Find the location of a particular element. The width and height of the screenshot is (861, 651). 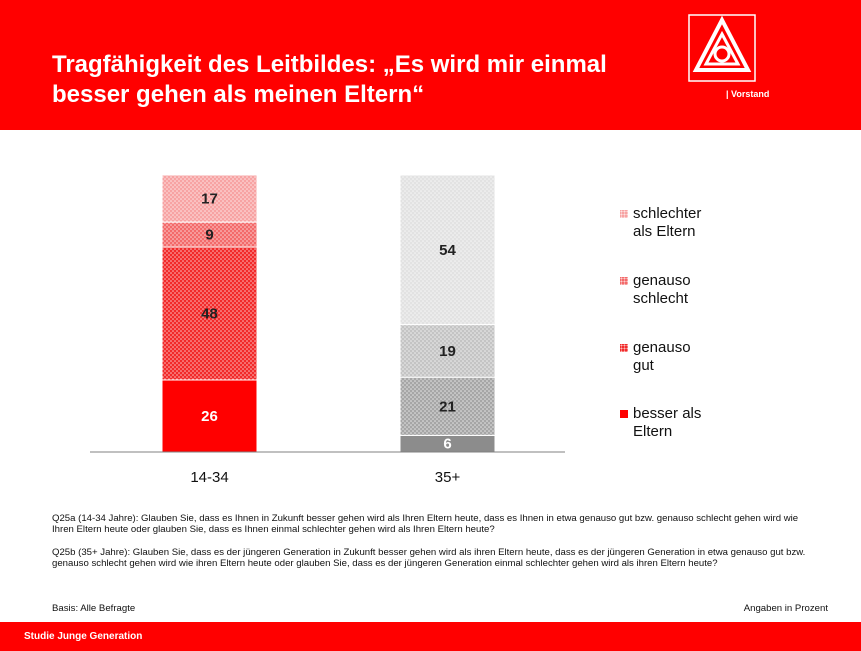

data-label: 6 is located at coordinates (447, 444).